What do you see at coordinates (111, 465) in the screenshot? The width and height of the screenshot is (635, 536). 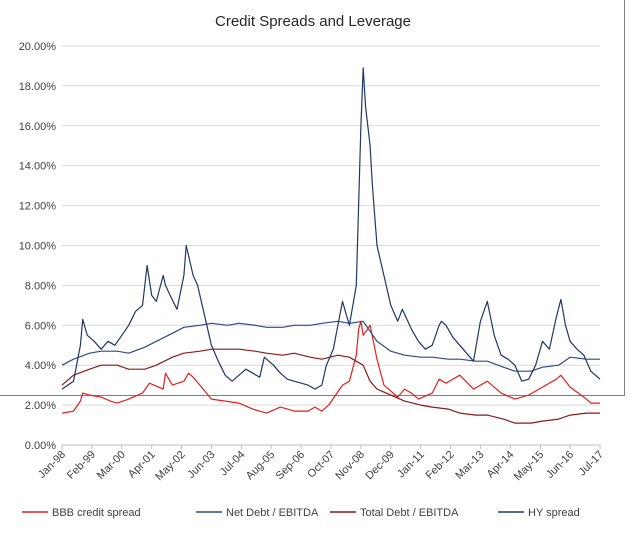 I see `x-tick-label: Mar-00` at bounding box center [111, 465].